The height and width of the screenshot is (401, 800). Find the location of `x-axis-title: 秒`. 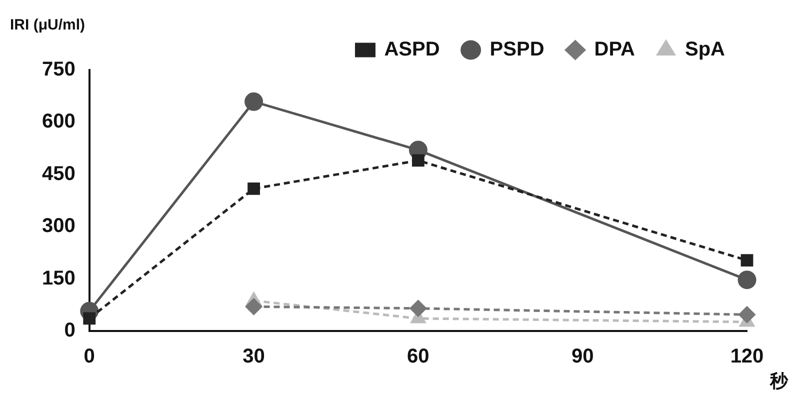

x-axis-title: 秒 is located at coordinates (779, 380).